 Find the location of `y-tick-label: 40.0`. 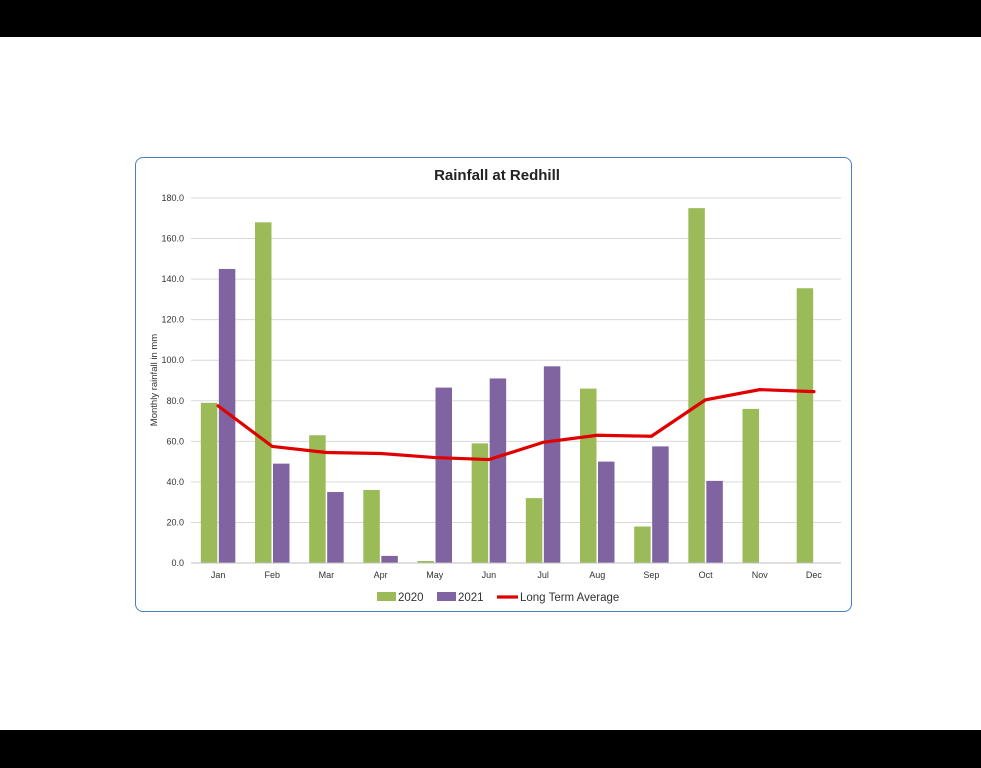

y-tick-label: 40.0 is located at coordinates (175, 482).